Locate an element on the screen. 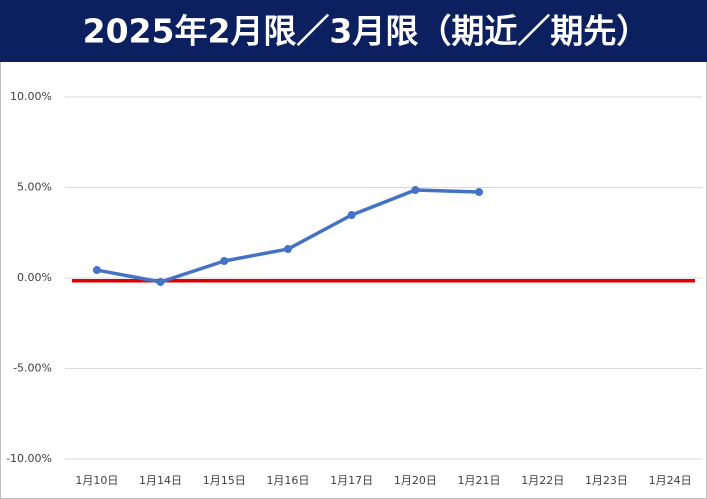  x-tick-label: 1月14日 is located at coordinates (160, 480).